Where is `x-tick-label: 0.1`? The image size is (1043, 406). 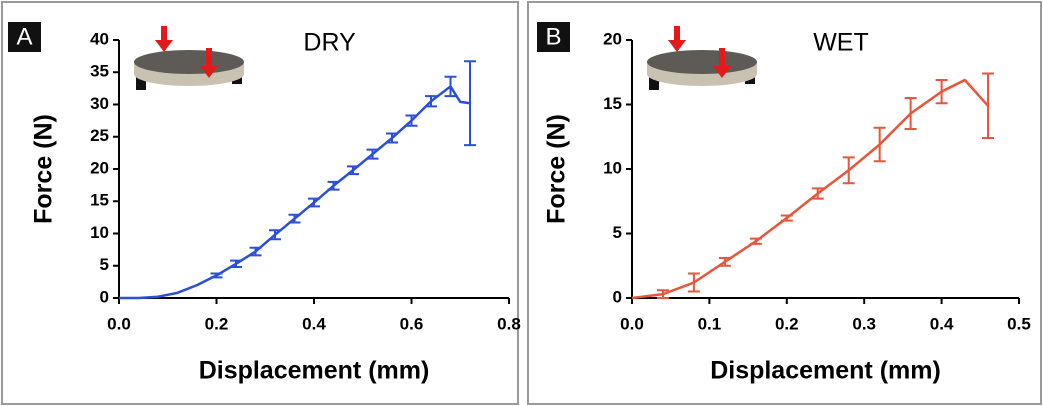
x-tick-label: 0.1 is located at coordinates (710, 323).